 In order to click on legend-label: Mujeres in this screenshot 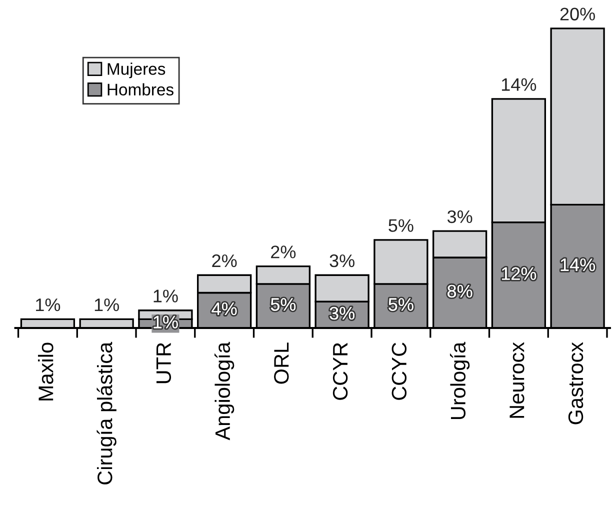, I will do `click(137, 70)`.